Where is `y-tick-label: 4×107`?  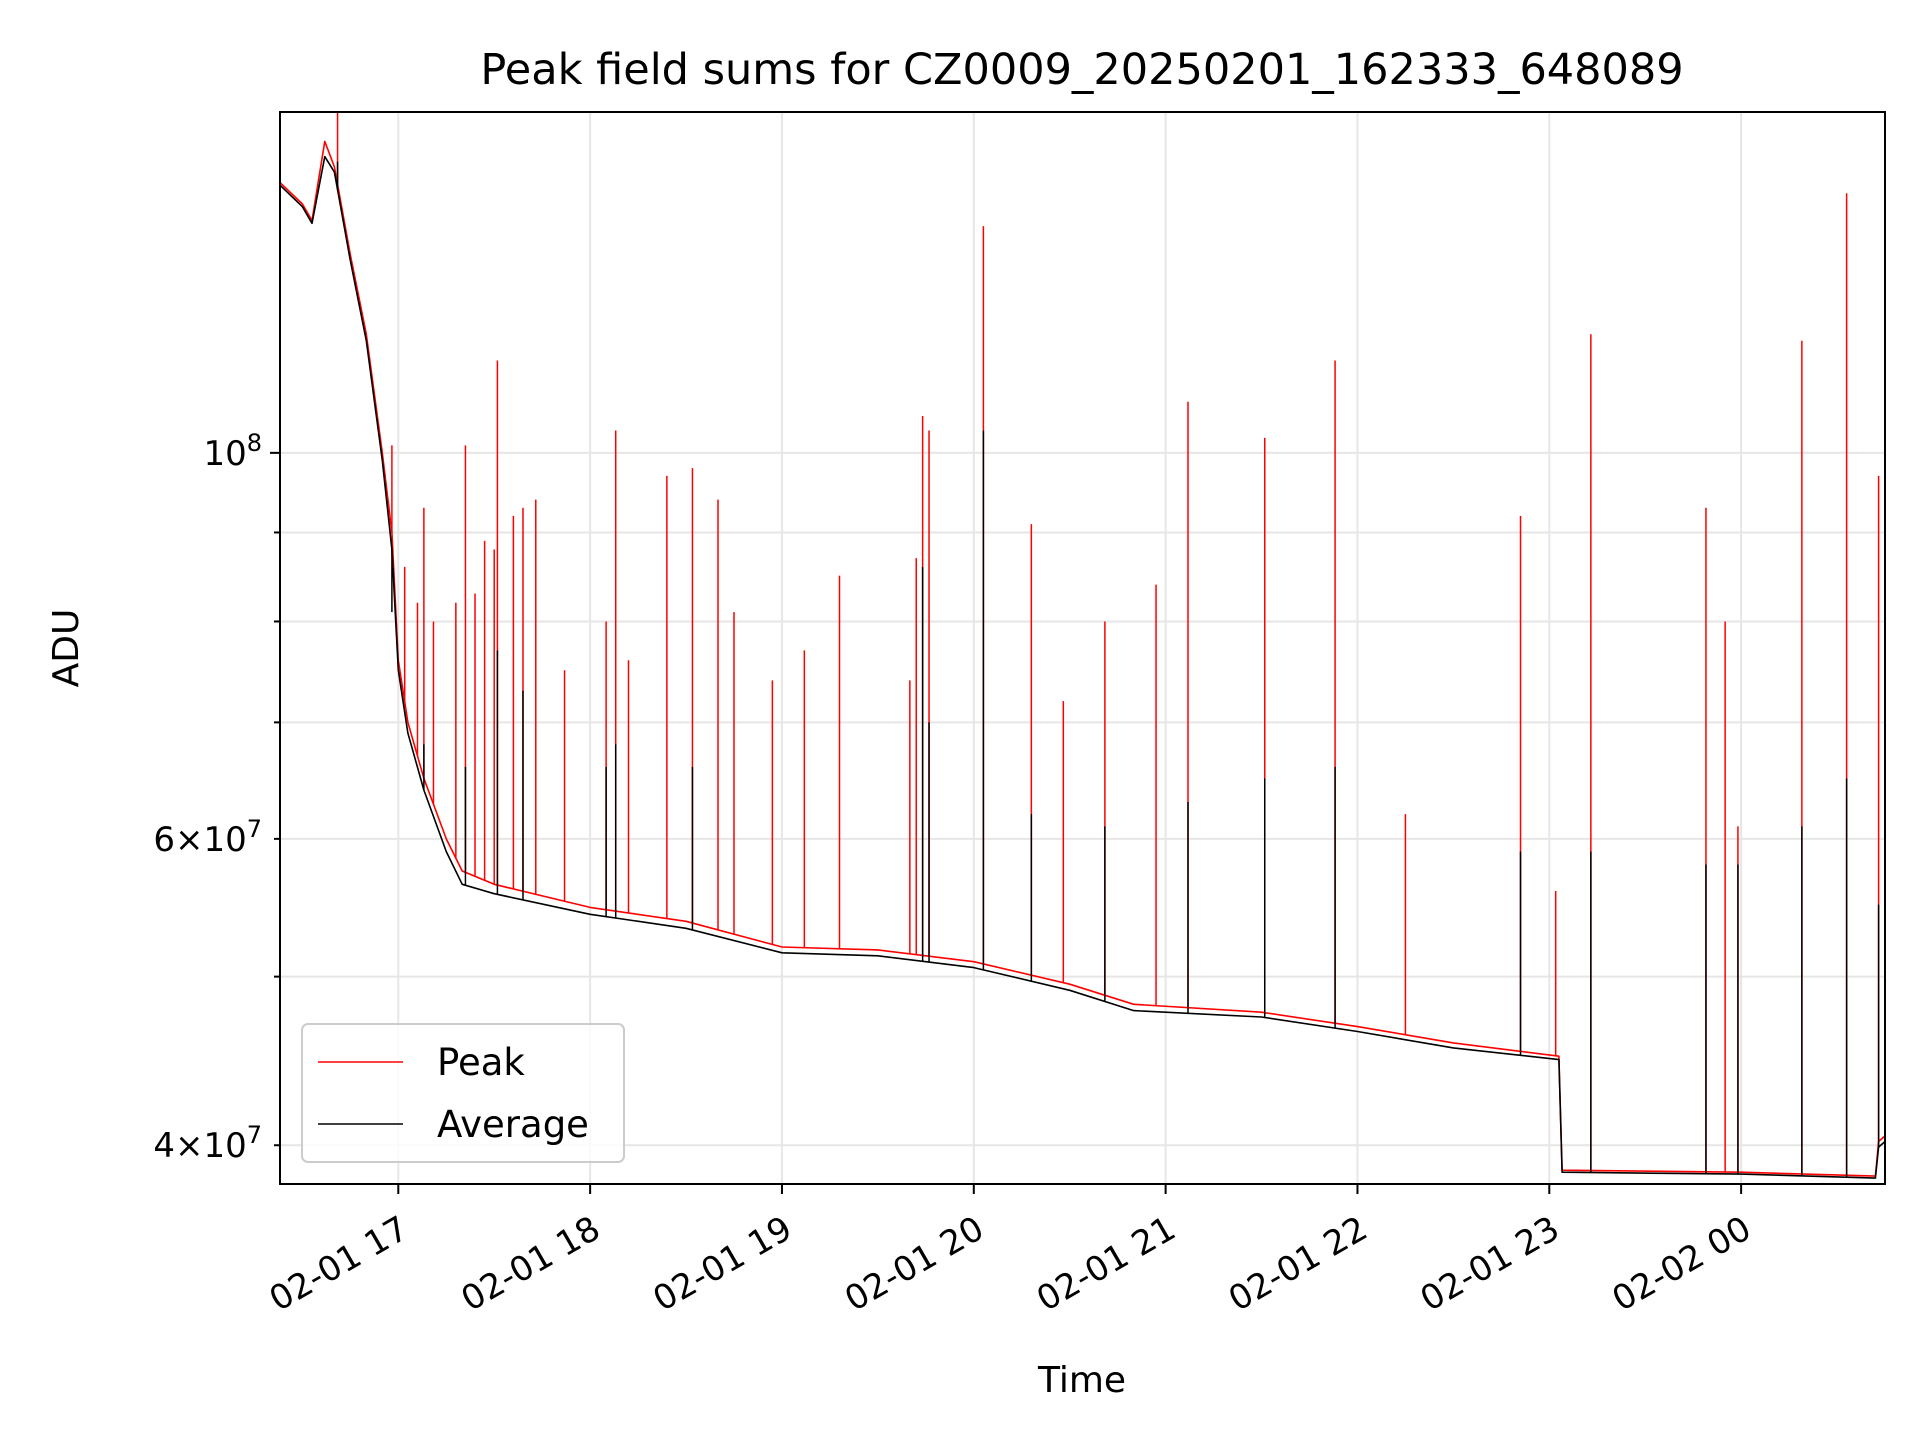
y-tick-label: 4×107 is located at coordinates (207, 1143).